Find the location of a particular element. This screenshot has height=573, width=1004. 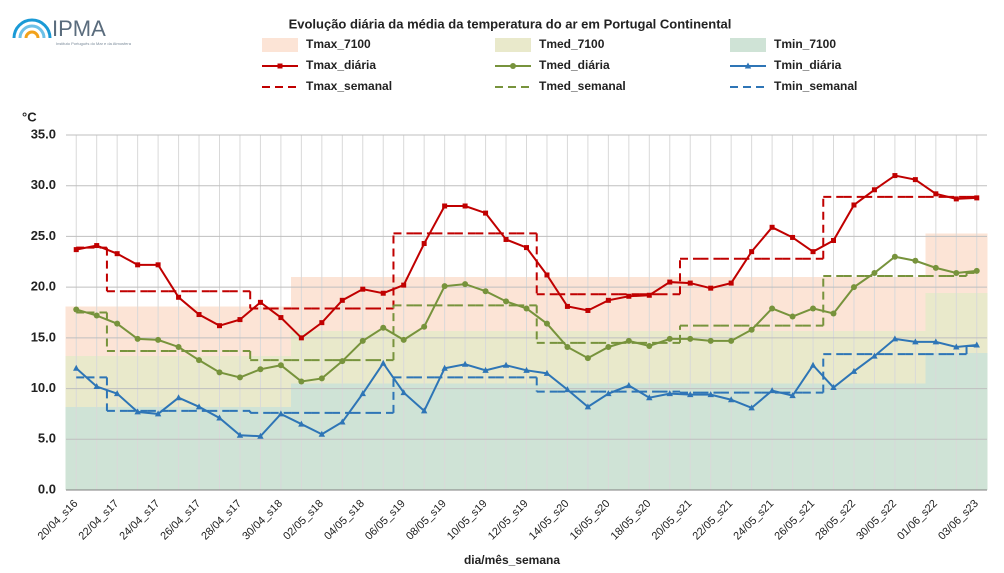

legend-label: Tmin_diária is located at coordinates (808, 65).